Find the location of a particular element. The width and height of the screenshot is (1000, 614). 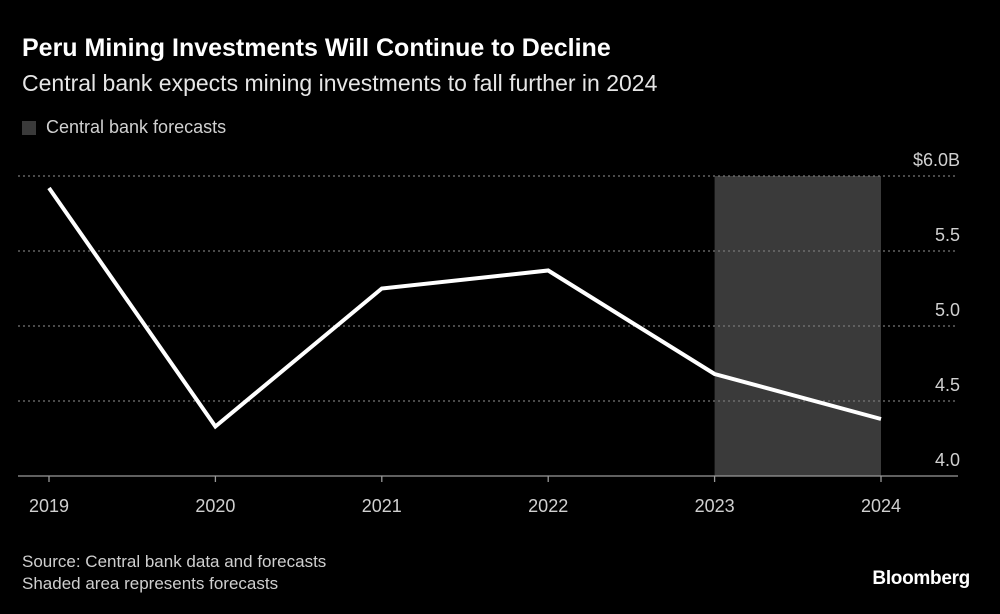

x-tick-label: 2023 is located at coordinates (715, 506).